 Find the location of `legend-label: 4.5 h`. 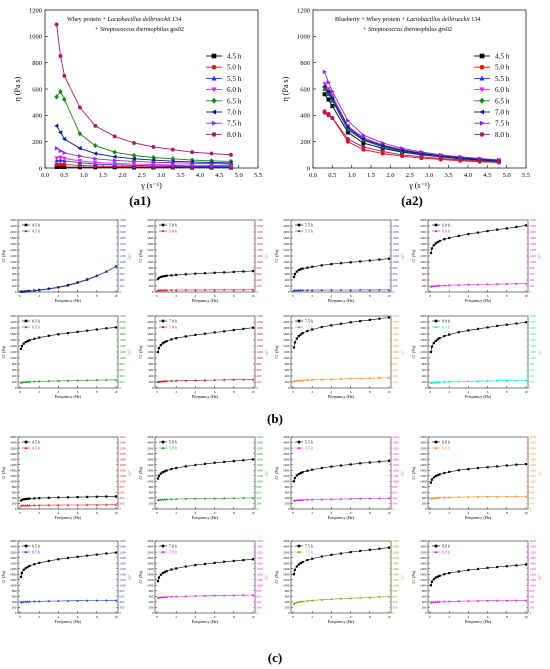

legend-label: 4.5 h is located at coordinates (36, 441).